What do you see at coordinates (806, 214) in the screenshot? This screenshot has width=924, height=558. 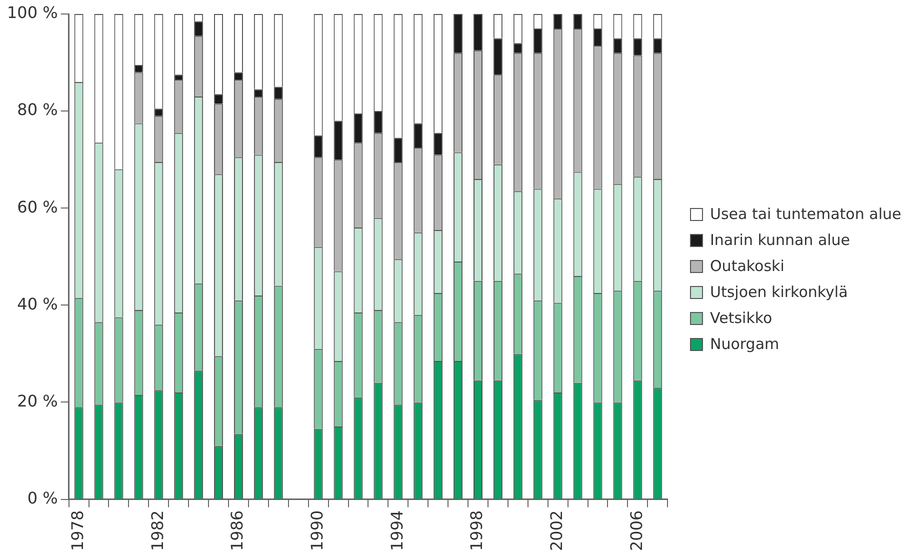 I see `text: Usea tai tuntematon alue` at bounding box center [806, 214].